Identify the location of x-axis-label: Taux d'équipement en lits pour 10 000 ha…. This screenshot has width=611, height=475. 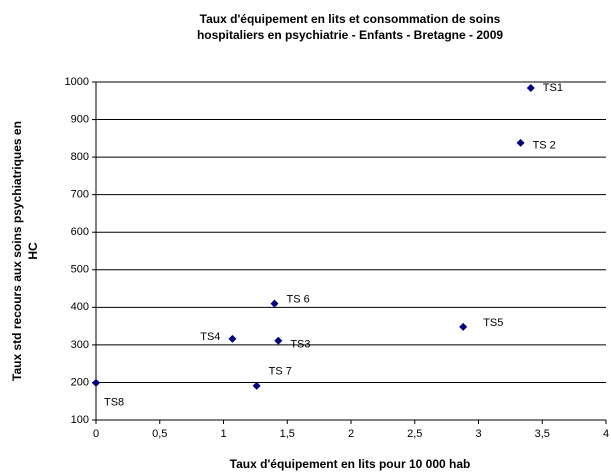
(350, 464).